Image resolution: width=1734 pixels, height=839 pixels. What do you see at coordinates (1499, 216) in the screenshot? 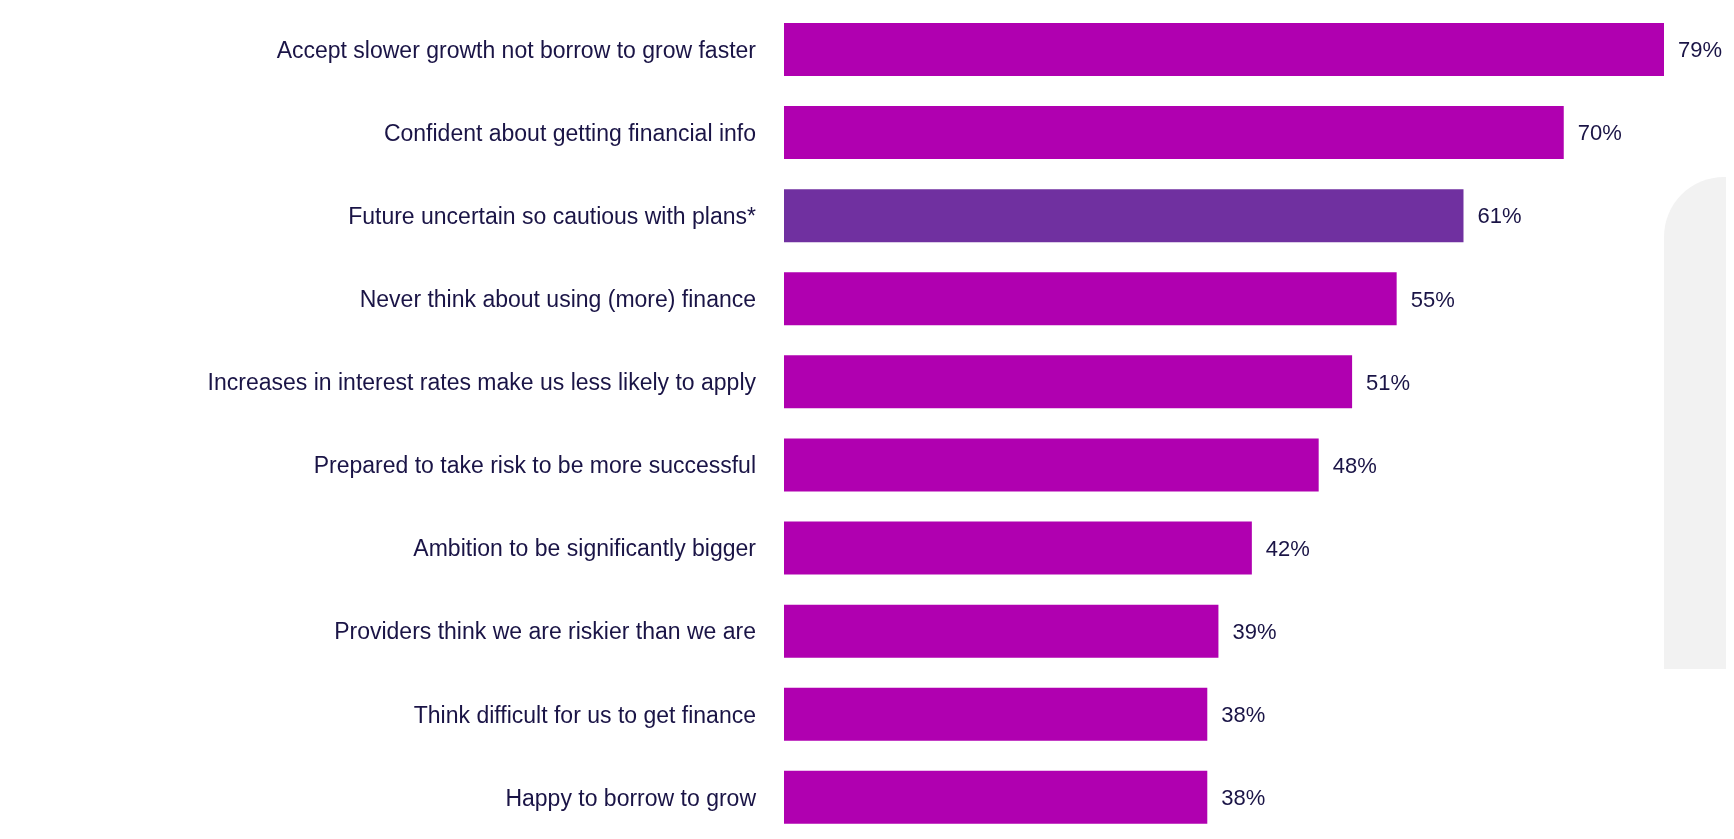
I see `data-label: 61%` at bounding box center [1499, 216].